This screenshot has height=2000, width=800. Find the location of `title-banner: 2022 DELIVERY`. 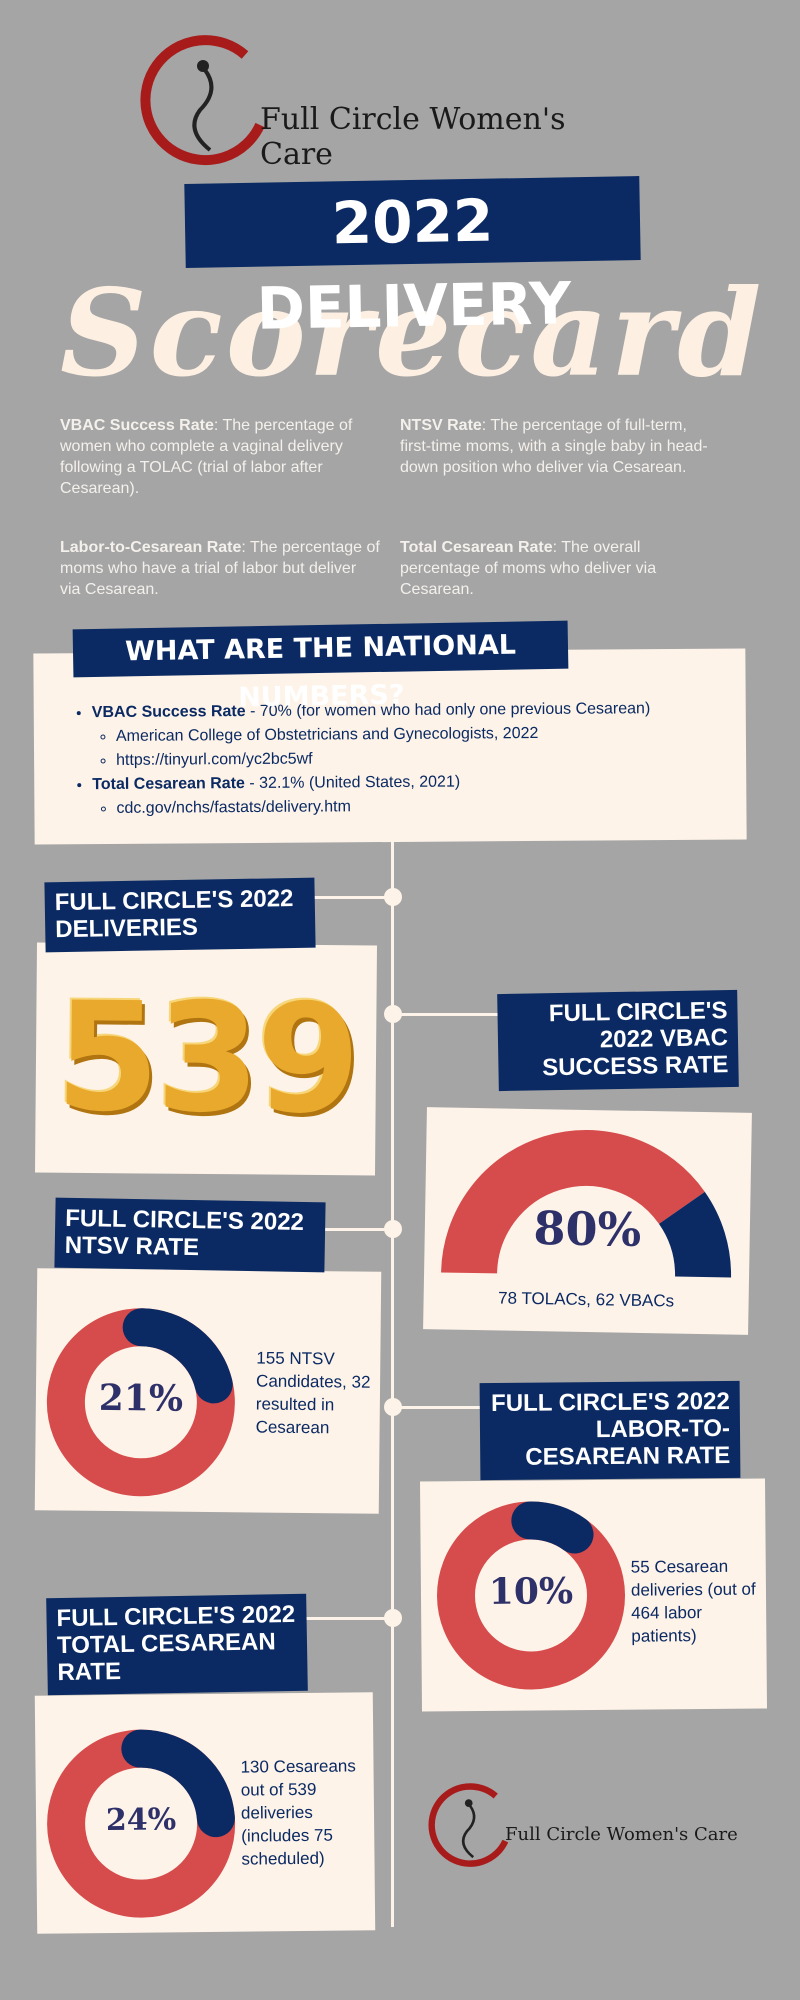

title-banner: 2022 DELIVERY is located at coordinates (412, 259).